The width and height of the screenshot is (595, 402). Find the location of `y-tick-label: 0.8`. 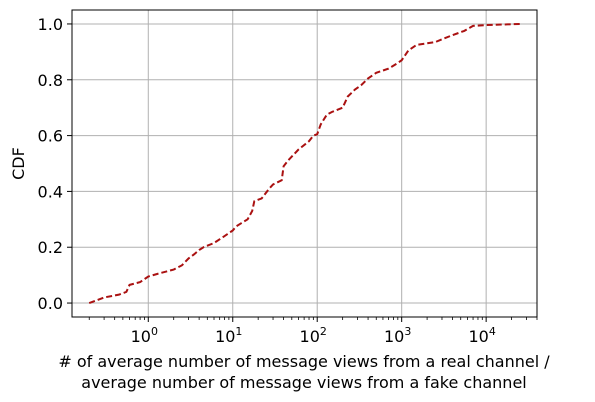

y-tick-label: 0.8 is located at coordinates (50, 80).